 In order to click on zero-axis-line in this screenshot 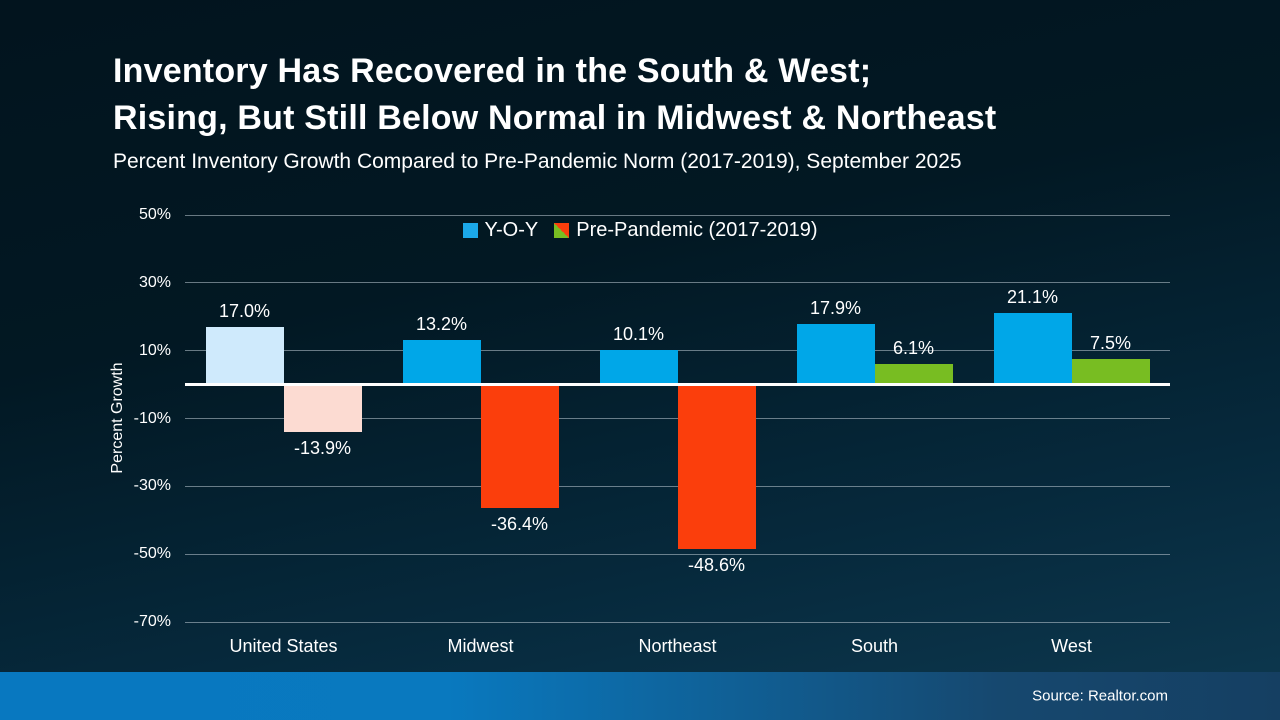, I will do `click(677, 385)`.